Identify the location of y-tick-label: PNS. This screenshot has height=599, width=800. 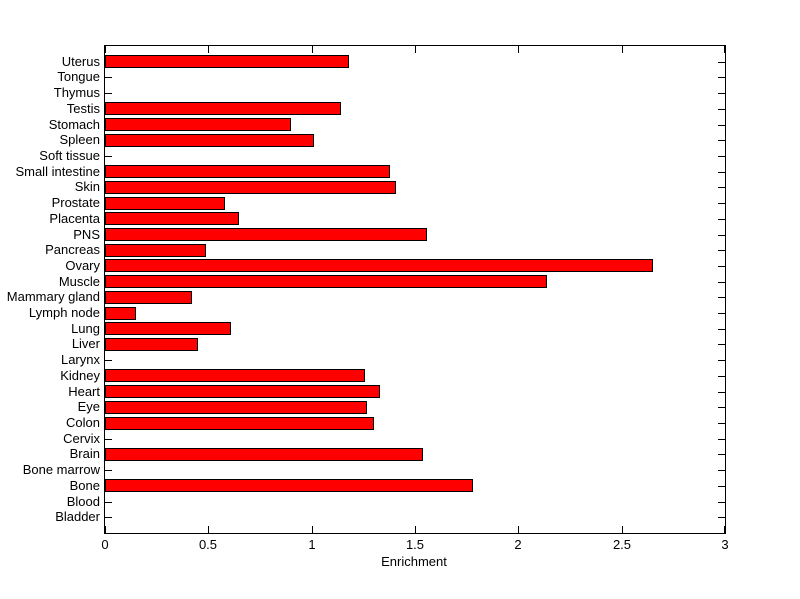
(86, 234).